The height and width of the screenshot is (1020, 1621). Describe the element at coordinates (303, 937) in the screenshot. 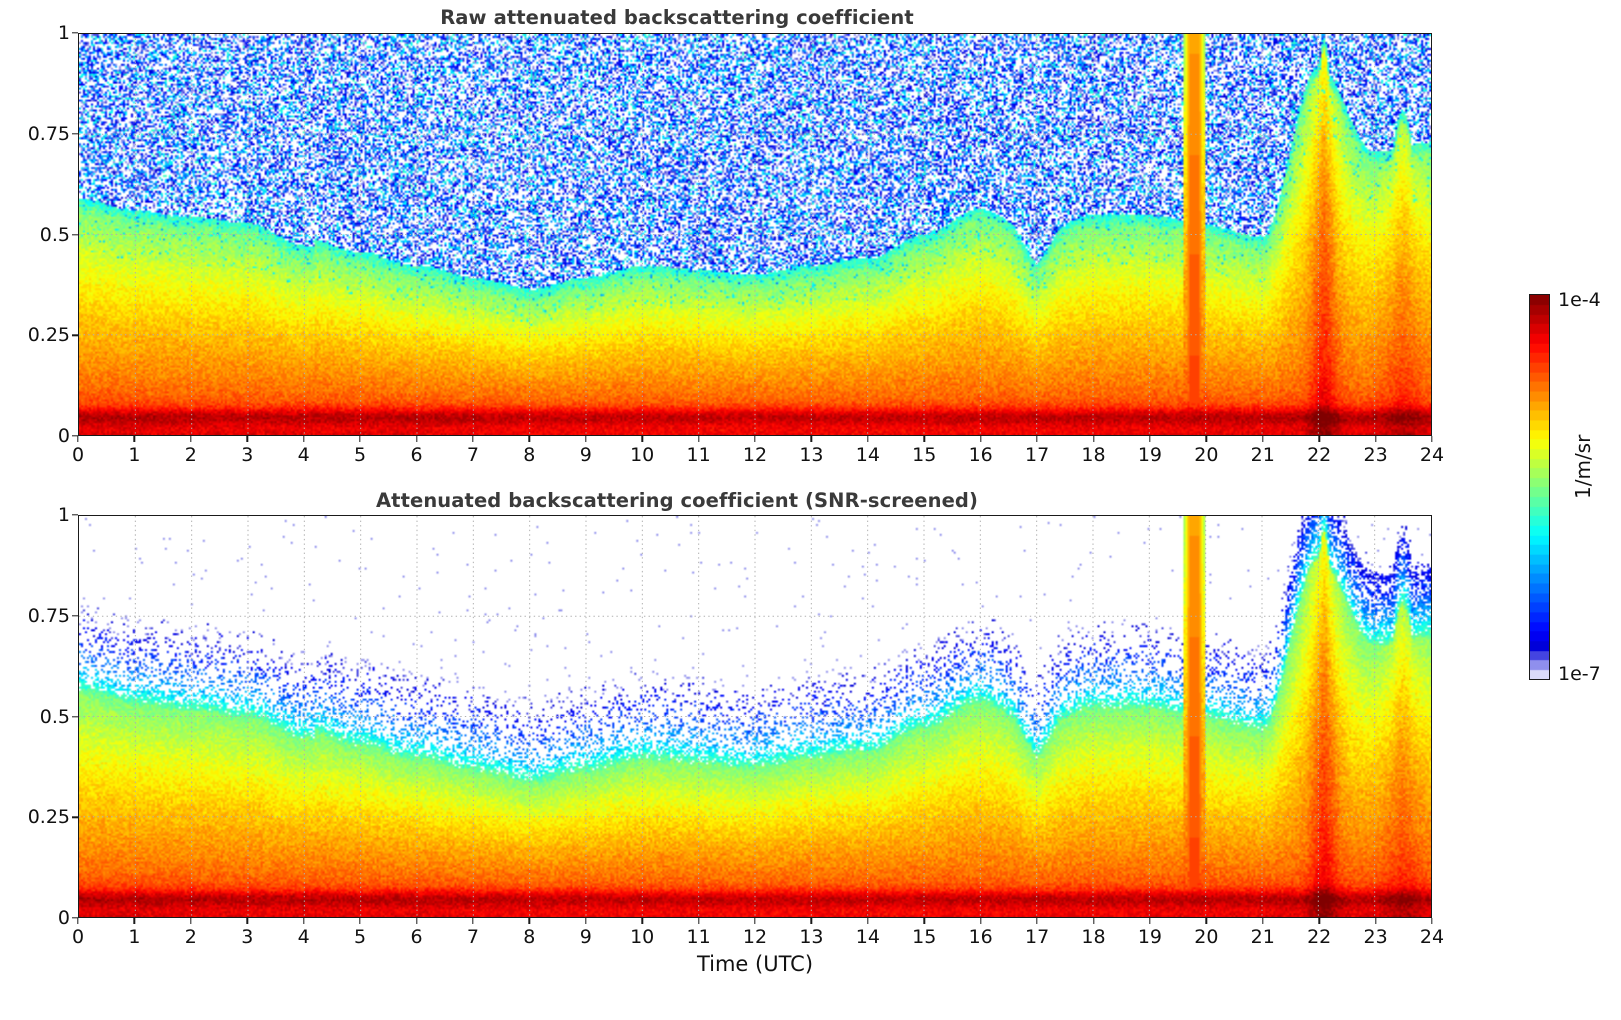

I see `x-tick-label-bottom-4: 4` at that location.